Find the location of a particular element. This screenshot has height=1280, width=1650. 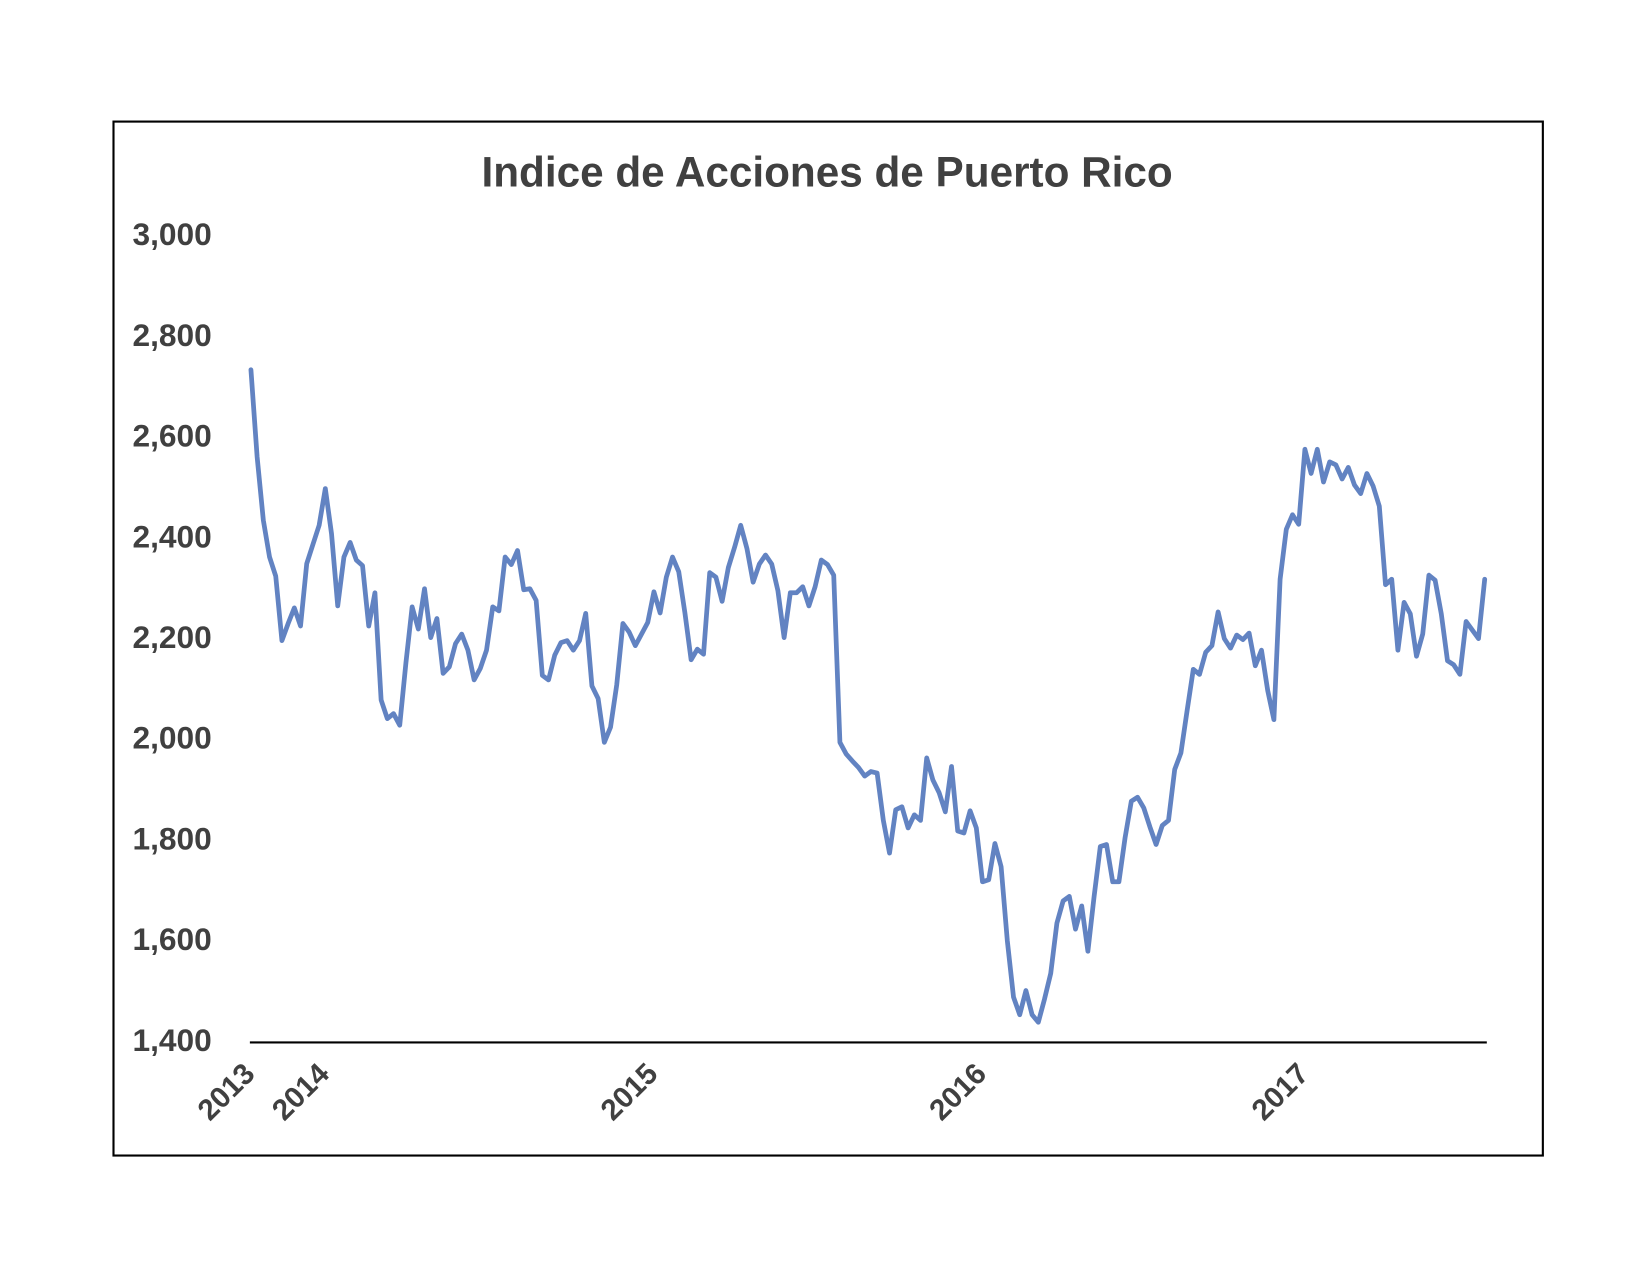

y-tick-label: 1,800 is located at coordinates (171, 838).